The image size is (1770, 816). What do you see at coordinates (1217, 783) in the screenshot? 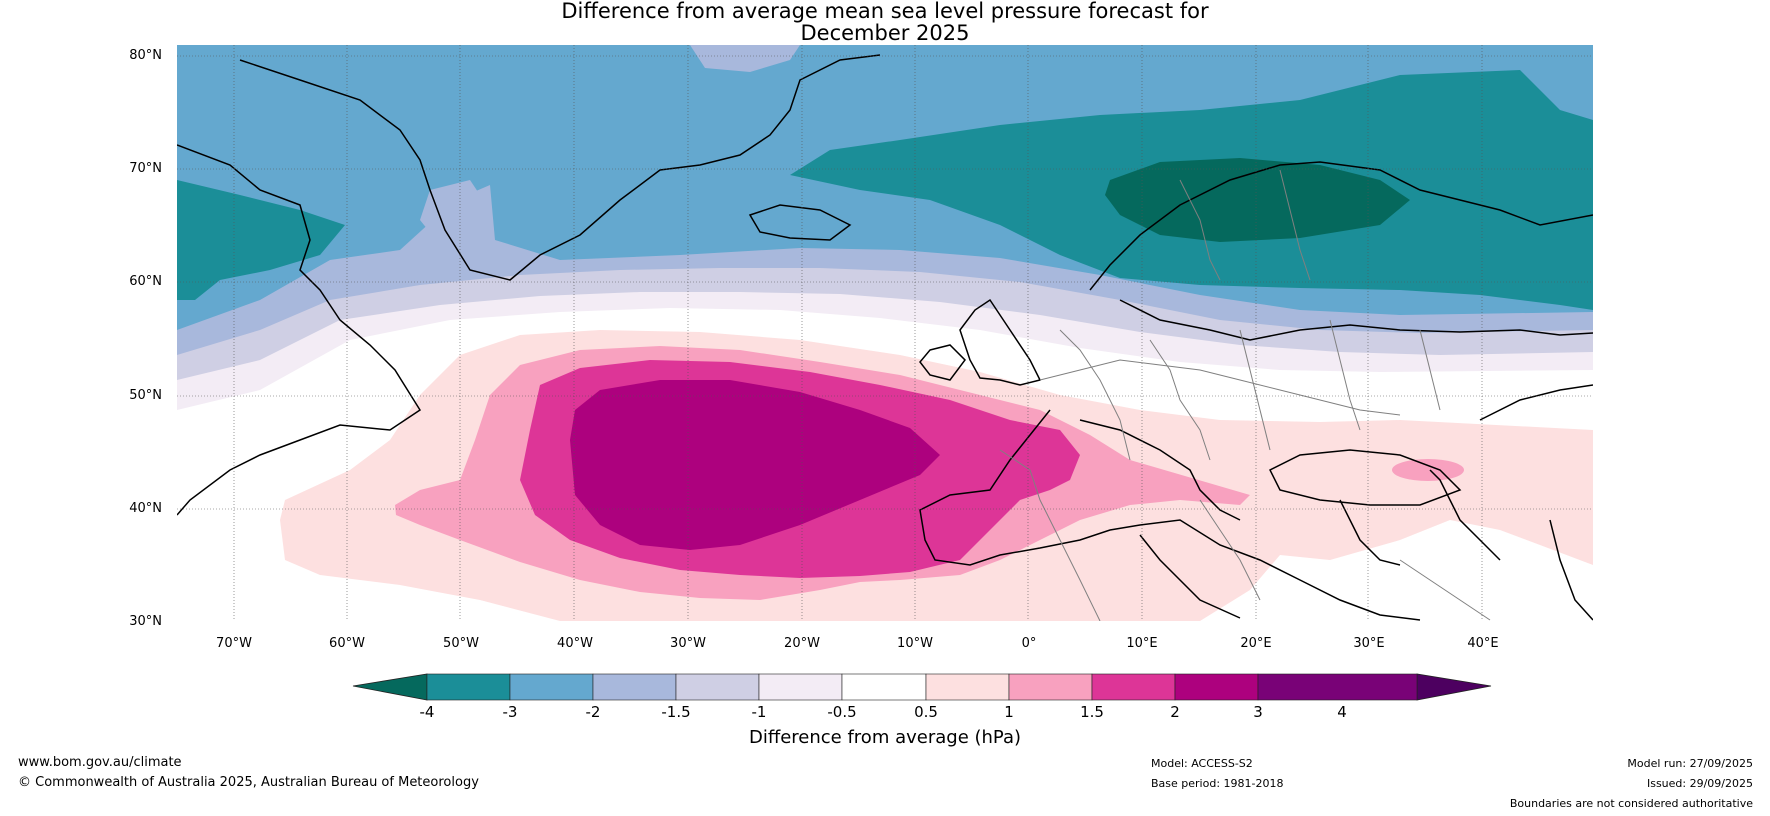
I see `base-period: Base period: 1981-2018` at bounding box center [1217, 783].